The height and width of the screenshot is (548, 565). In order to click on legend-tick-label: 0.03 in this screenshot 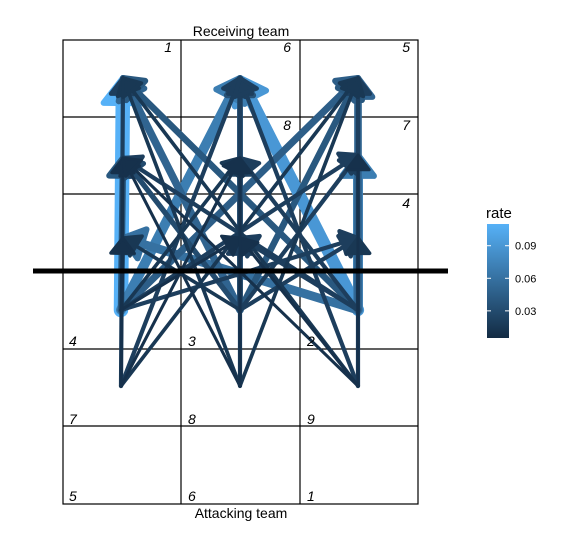, I will do `click(525, 312)`.